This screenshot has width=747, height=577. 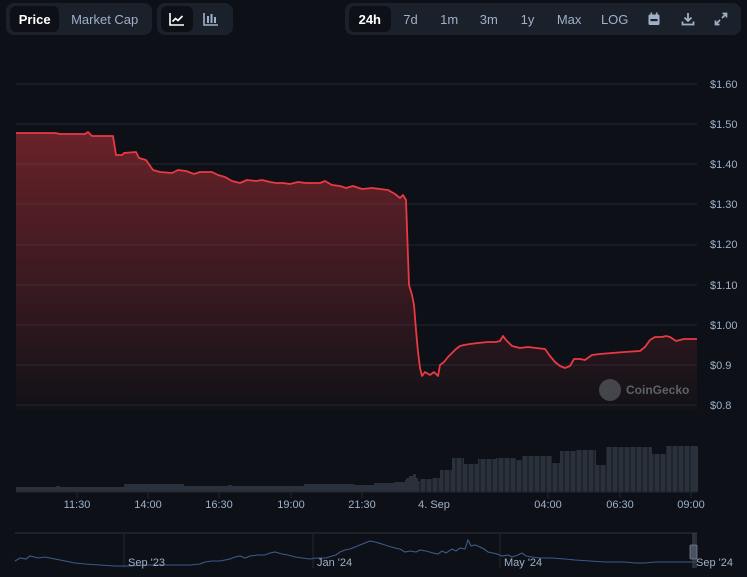 I want to click on x-tick: 14:00, so click(x=148, y=505).